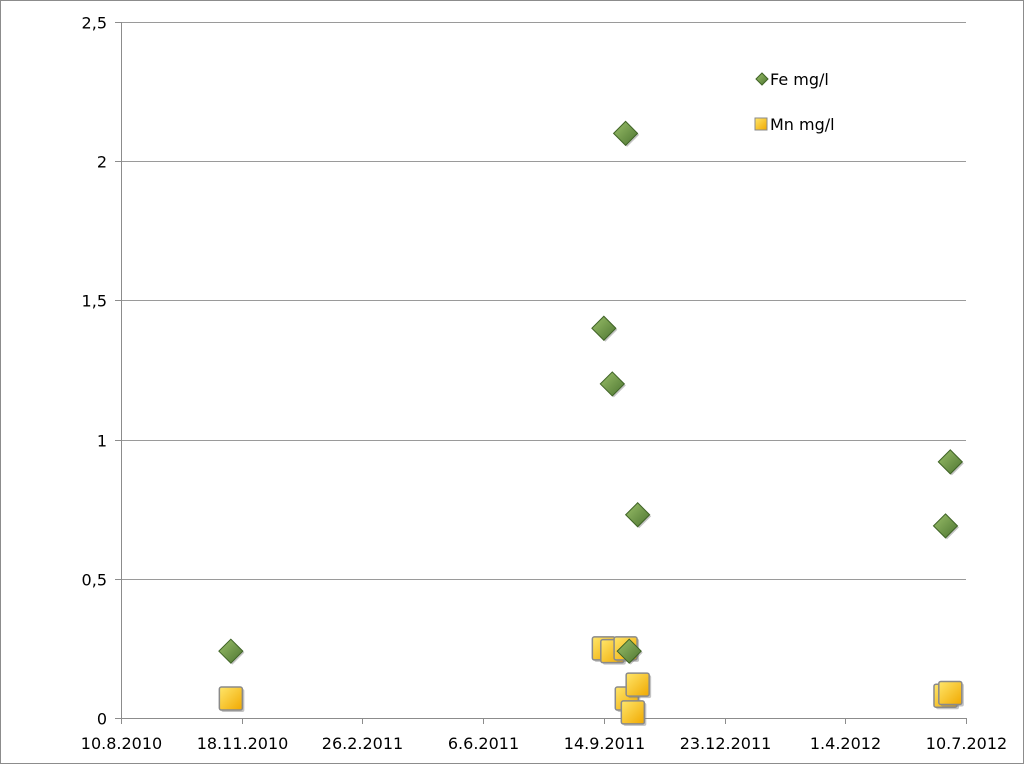 This screenshot has width=1024, height=764. I want to click on legend-fe-label: Fe mg/l, so click(799, 79).